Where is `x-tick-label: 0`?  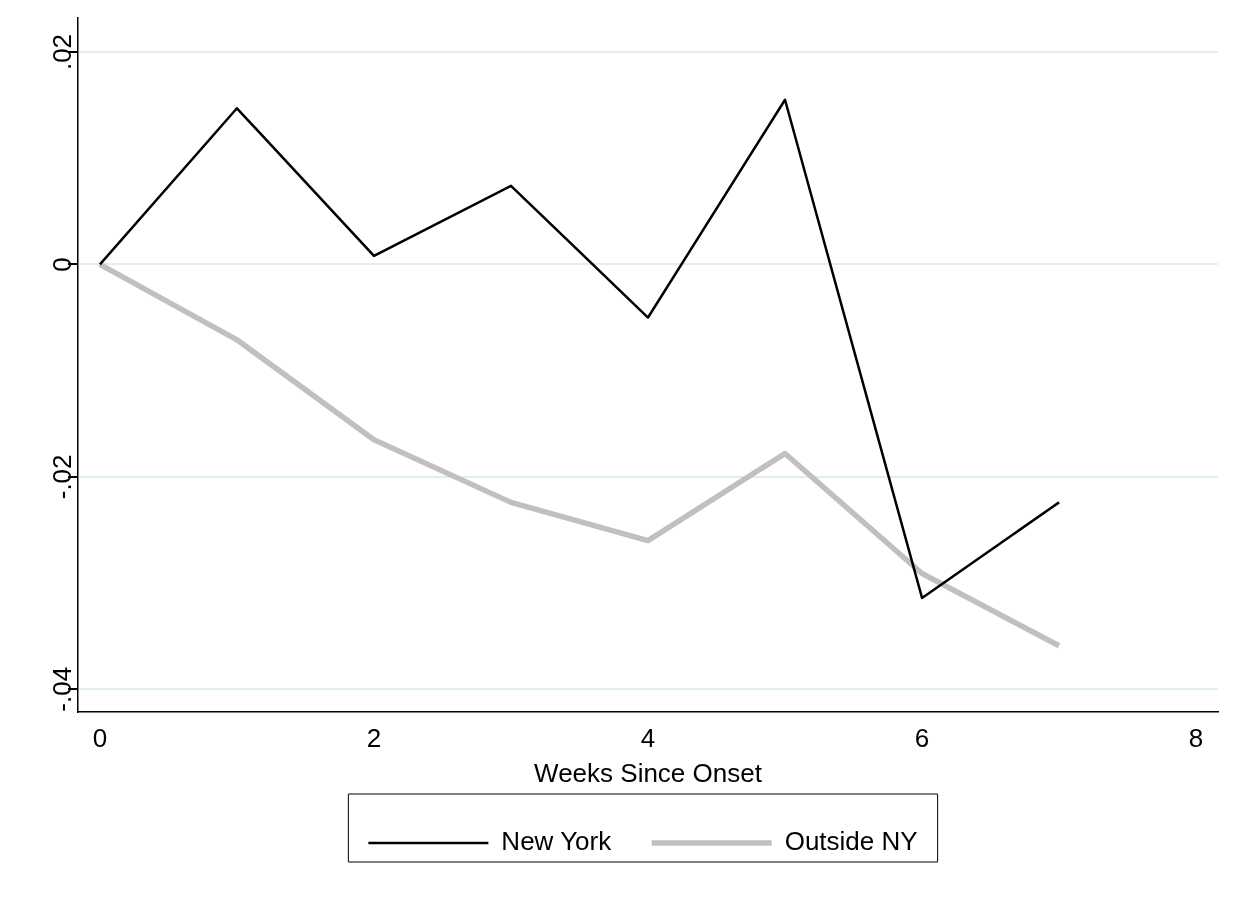 x-tick-label: 0 is located at coordinates (100, 738).